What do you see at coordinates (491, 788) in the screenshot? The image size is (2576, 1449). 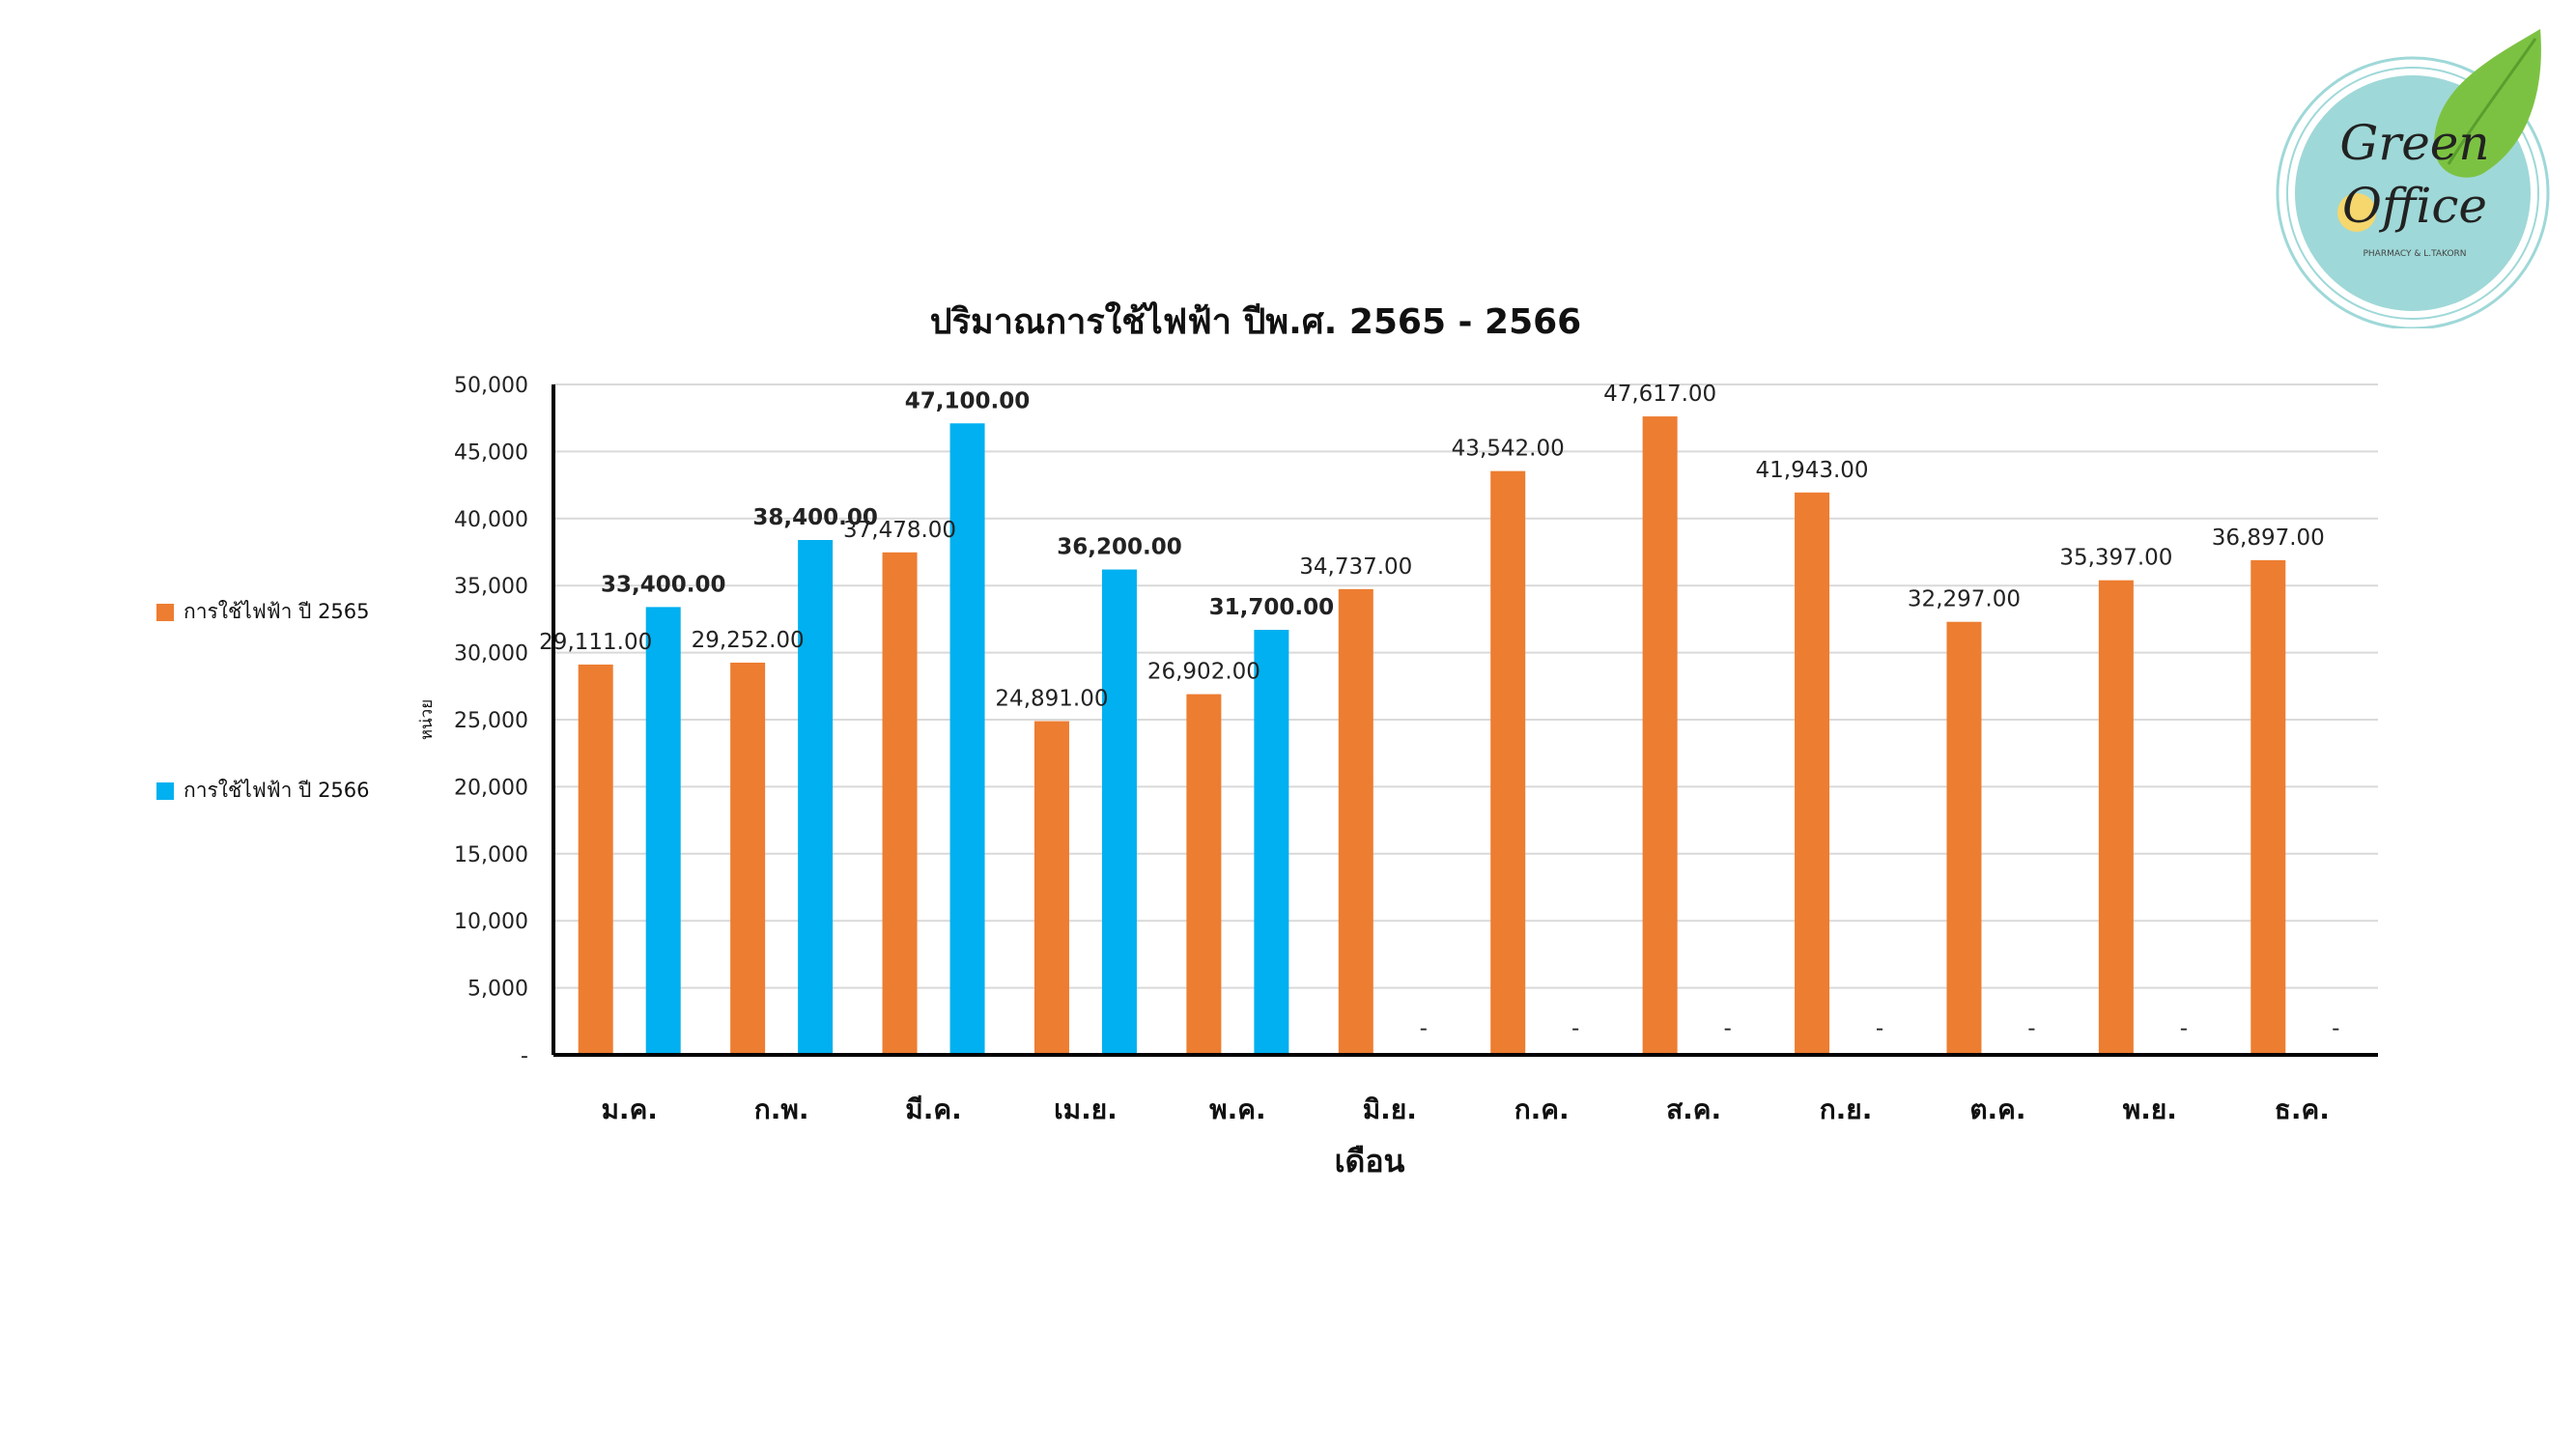 I see `y-tick-label: 20,000` at bounding box center [491, 788].